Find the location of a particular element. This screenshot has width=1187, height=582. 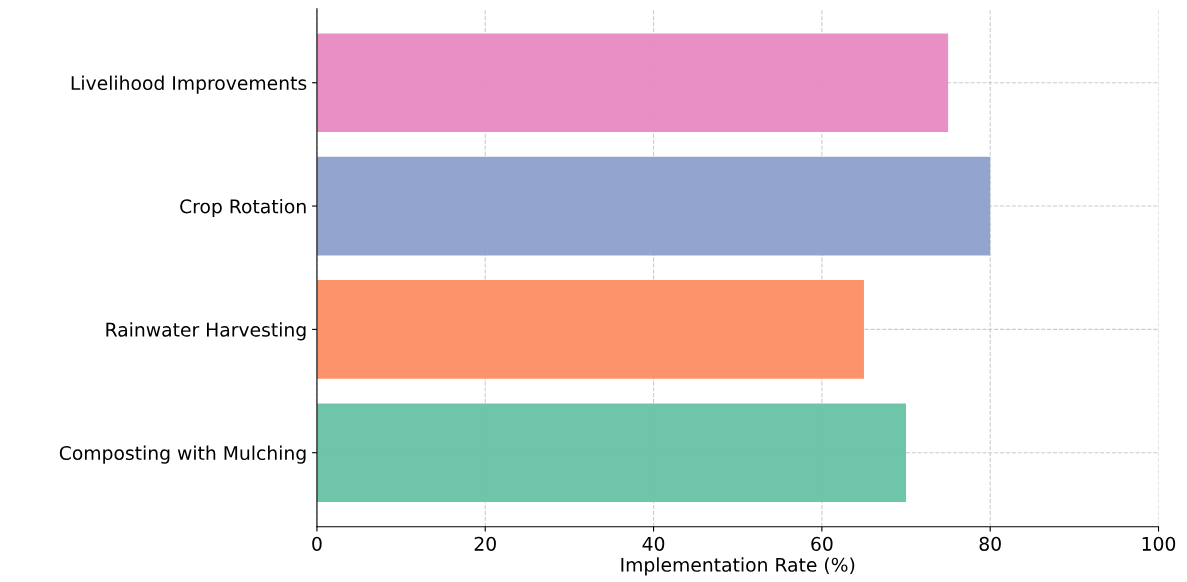

y-tick-label: Crop Rotation is located at coordinates (243, 208).